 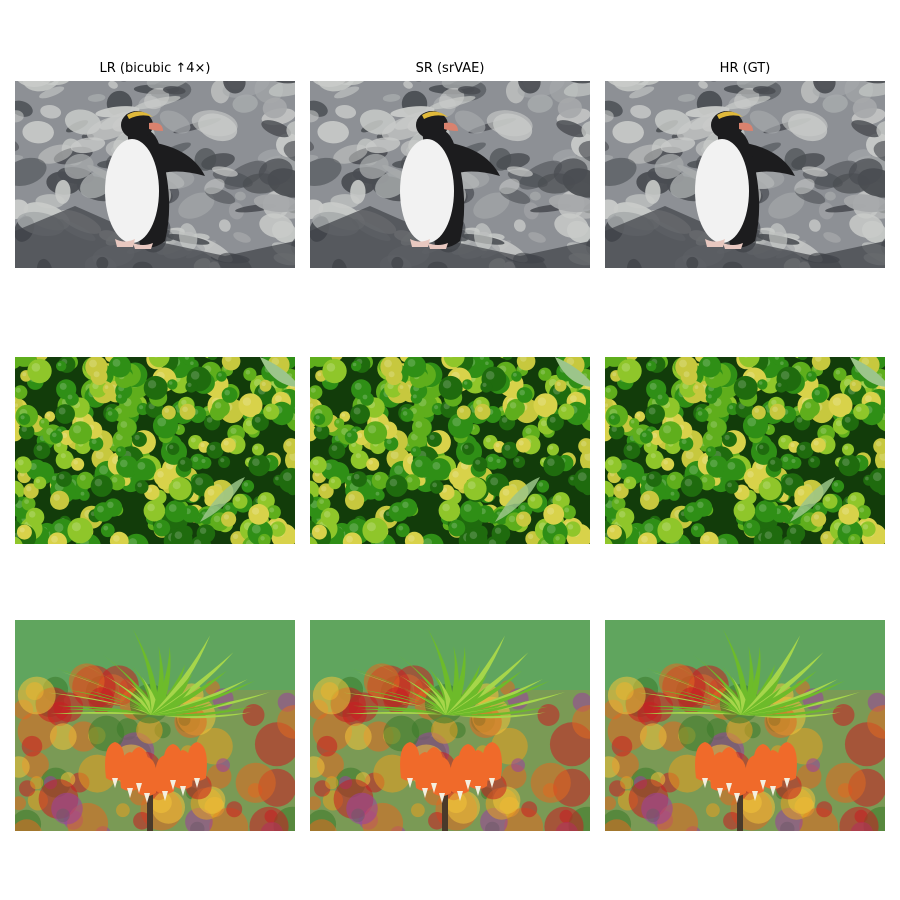 What do you see at coordinates (450, 450) in the screenshot?
I see `image-citrus-sr` at bounding box center [450, 450].